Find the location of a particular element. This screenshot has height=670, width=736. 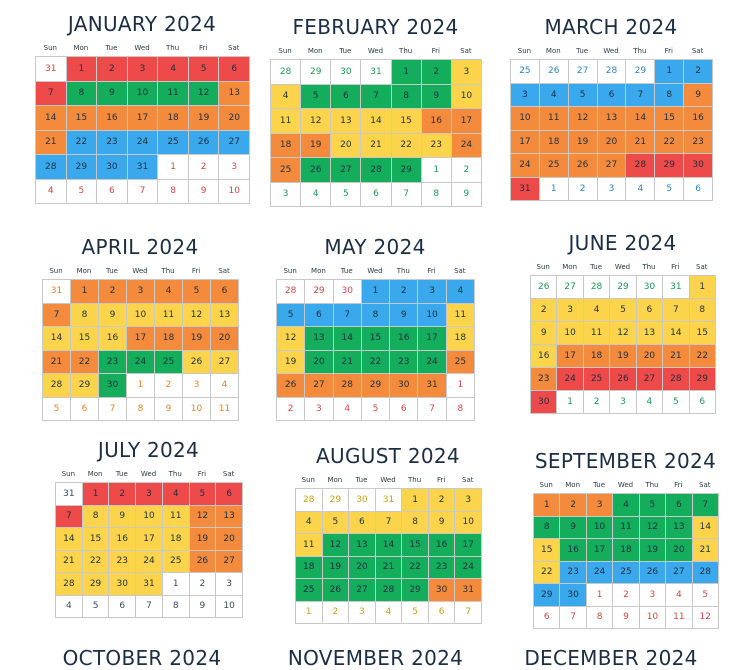

day-cell: 24 is located at coordinates (432, 362).